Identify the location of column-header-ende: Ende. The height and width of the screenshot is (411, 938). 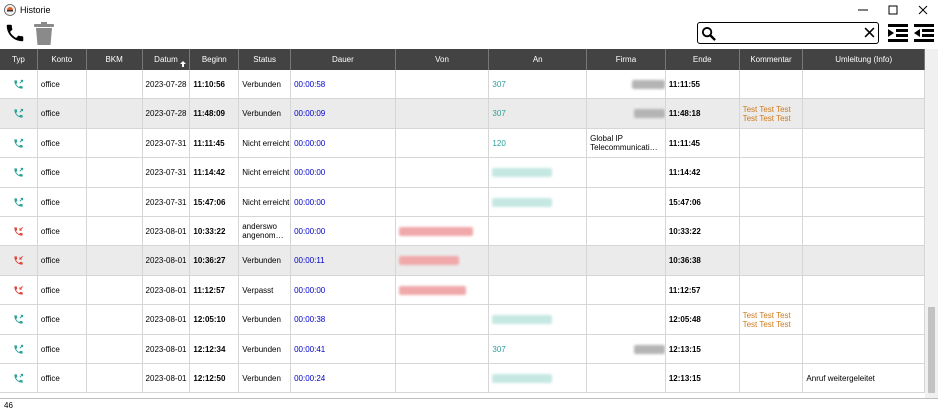
(703, 59).